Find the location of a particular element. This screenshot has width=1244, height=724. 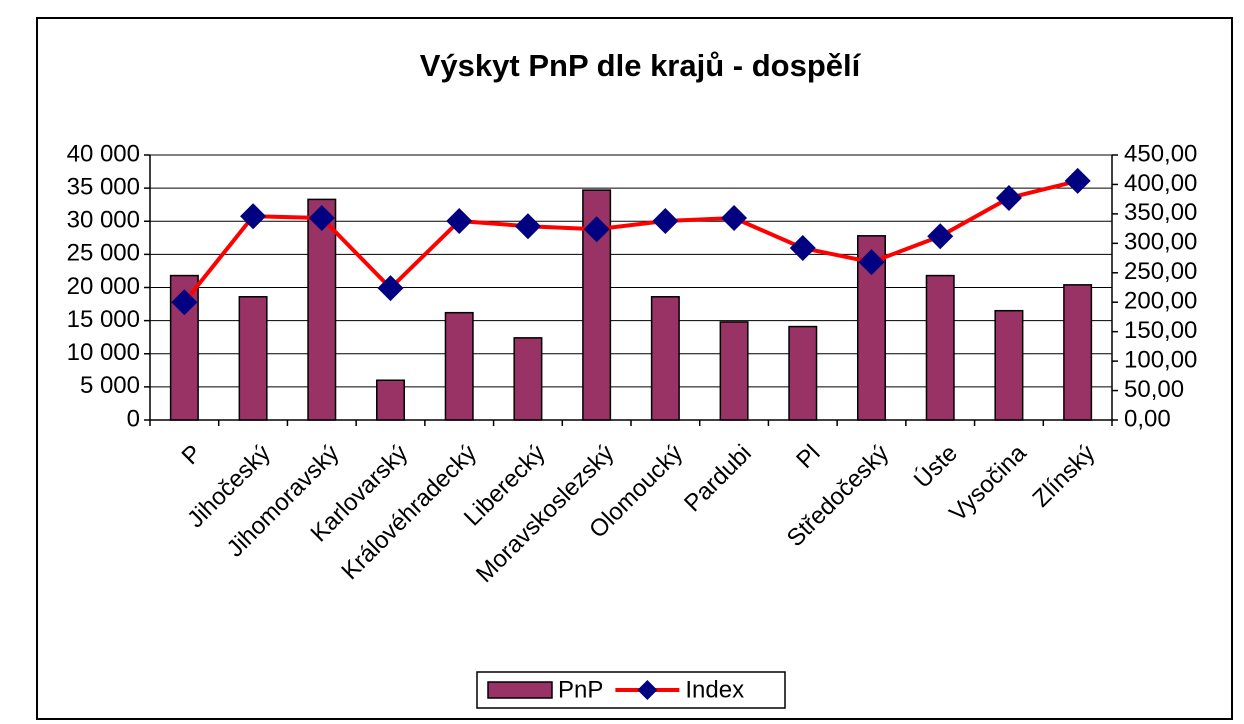

legend-marker is located at coordinates (647, 690).